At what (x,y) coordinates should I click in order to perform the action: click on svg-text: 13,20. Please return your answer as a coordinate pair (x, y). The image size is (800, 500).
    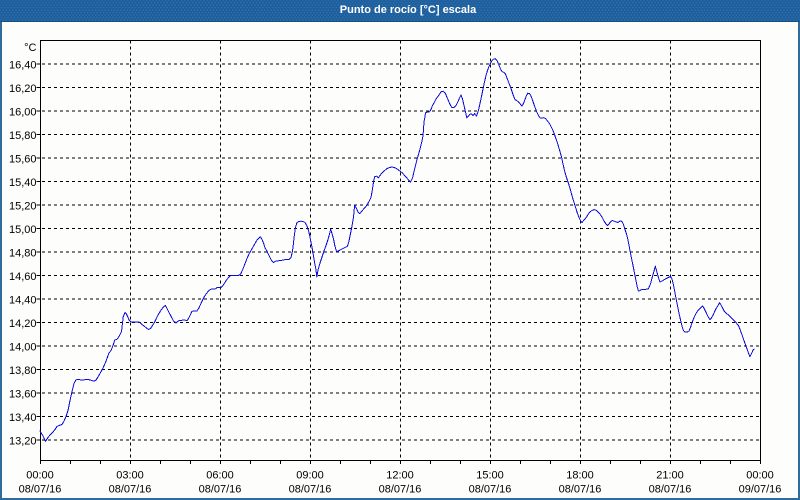
    Looking at the image, I should click on (23, 441).